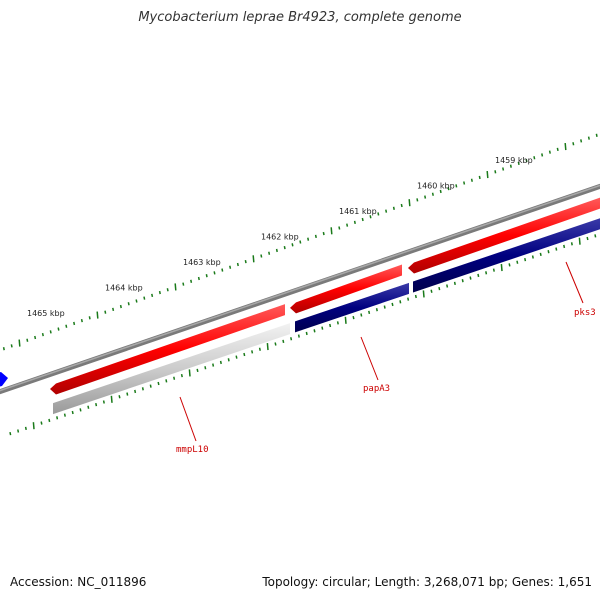  What do you see at coordinates (397, 582) in the screenshot?
I see `length-label: Length:` at bounding box center [397, 582].